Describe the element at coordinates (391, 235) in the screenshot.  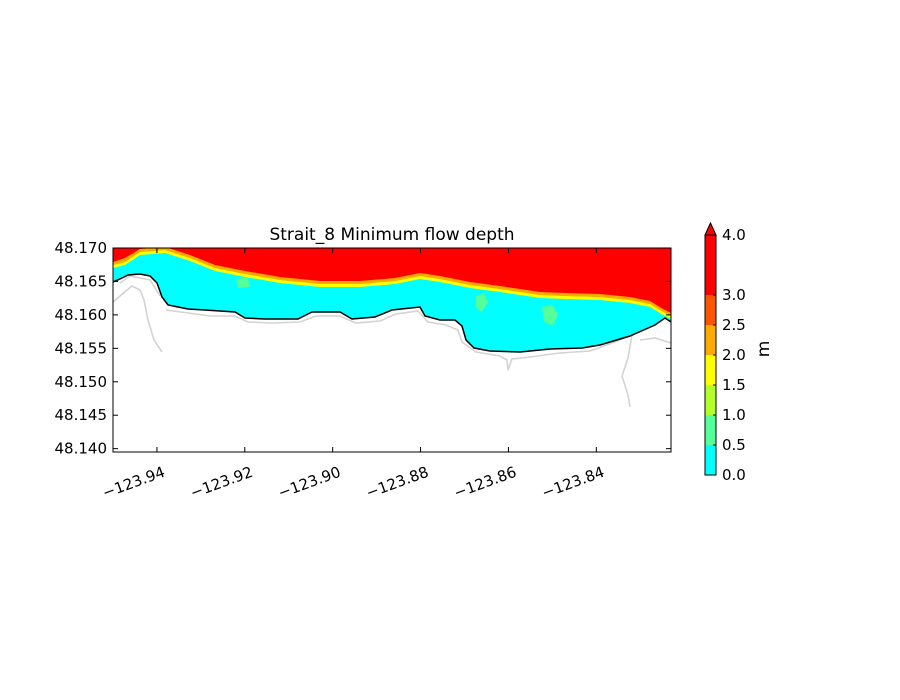
I see `chart-title: Strait_8 Minimum flow depth` at that location.